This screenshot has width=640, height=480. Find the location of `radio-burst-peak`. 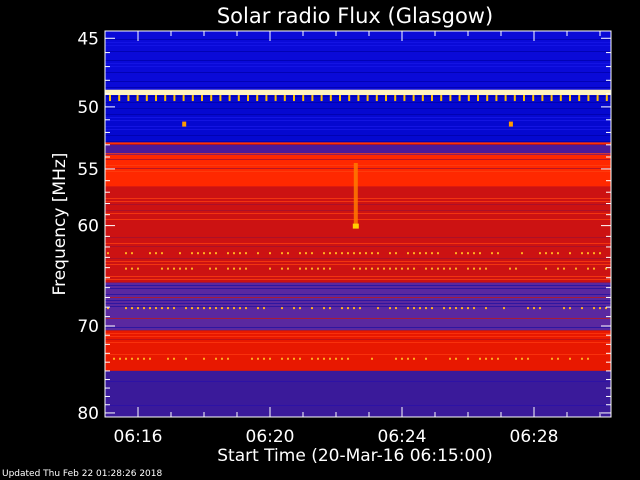

radio-burst-peak is located at coordinates (355, 226).